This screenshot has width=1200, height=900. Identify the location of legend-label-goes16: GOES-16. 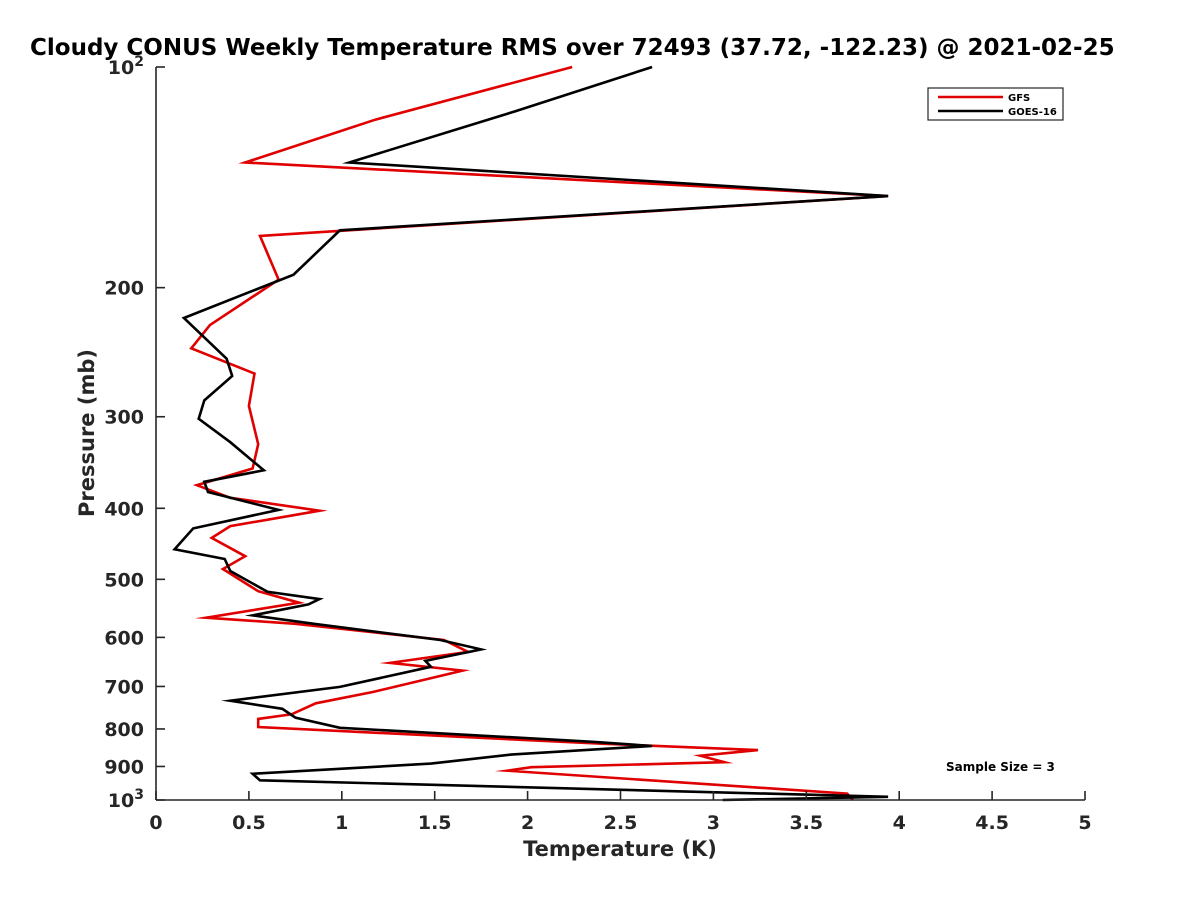
(1032, 112).